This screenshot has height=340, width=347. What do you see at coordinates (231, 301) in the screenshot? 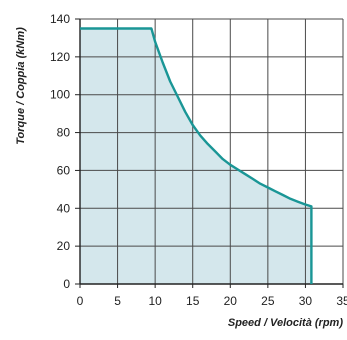
I see `x-tick-label: 20` at bounding box center [231, 301].